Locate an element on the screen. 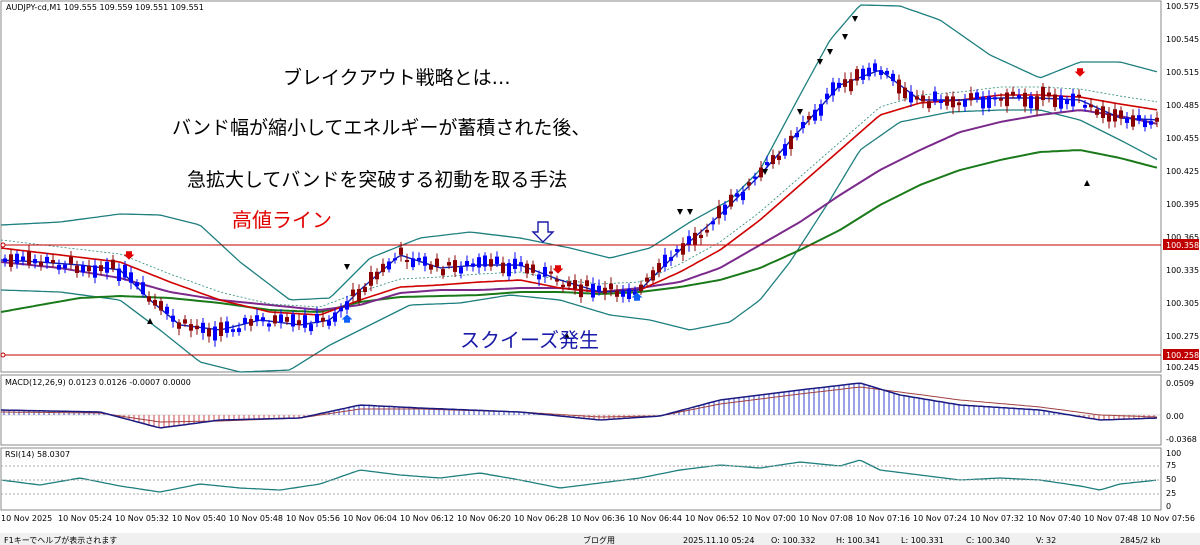 The image size is (1200, 545). time-tick: 10 Nov 07:40 is located at coordinates (1054, 518).